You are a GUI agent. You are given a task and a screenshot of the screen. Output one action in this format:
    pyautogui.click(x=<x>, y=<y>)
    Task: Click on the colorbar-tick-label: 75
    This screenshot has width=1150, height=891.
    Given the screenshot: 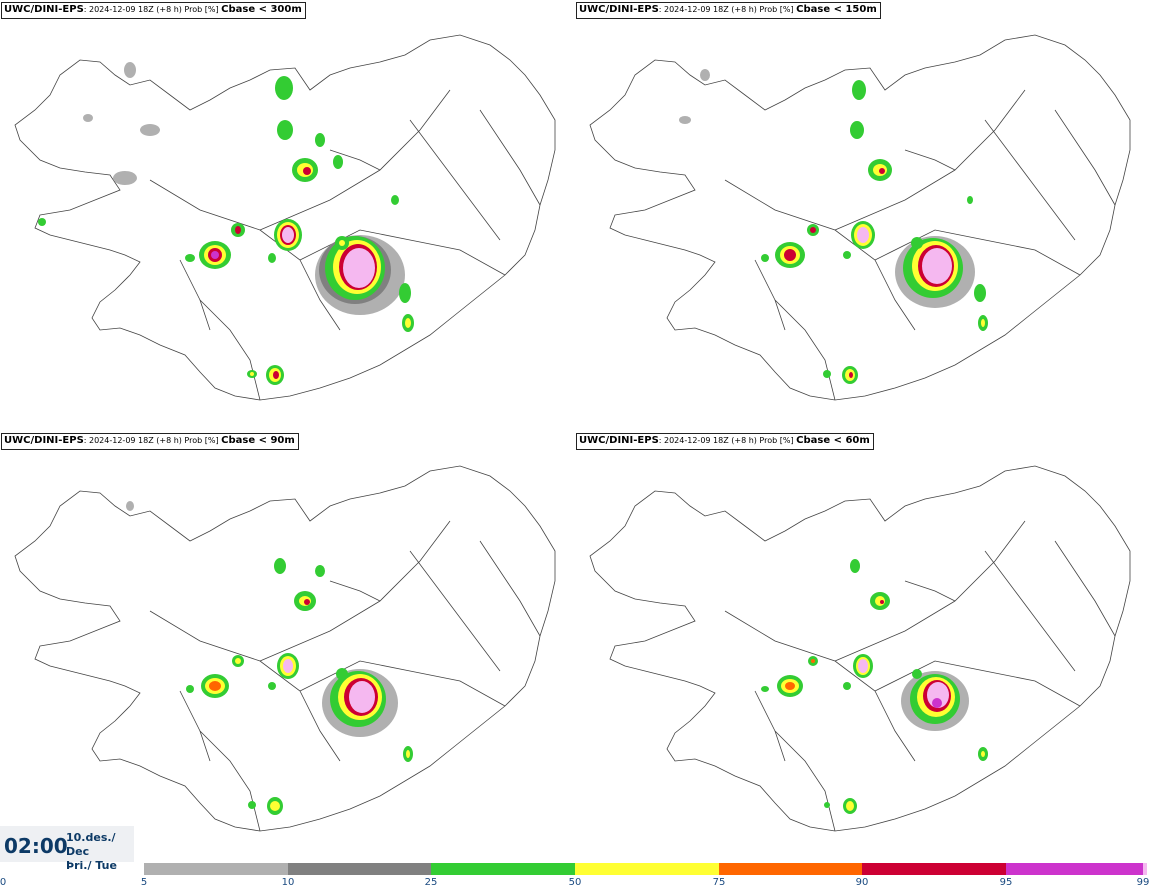 What is the action you would take?
    pyautogui.click(x=719, y=882)
    